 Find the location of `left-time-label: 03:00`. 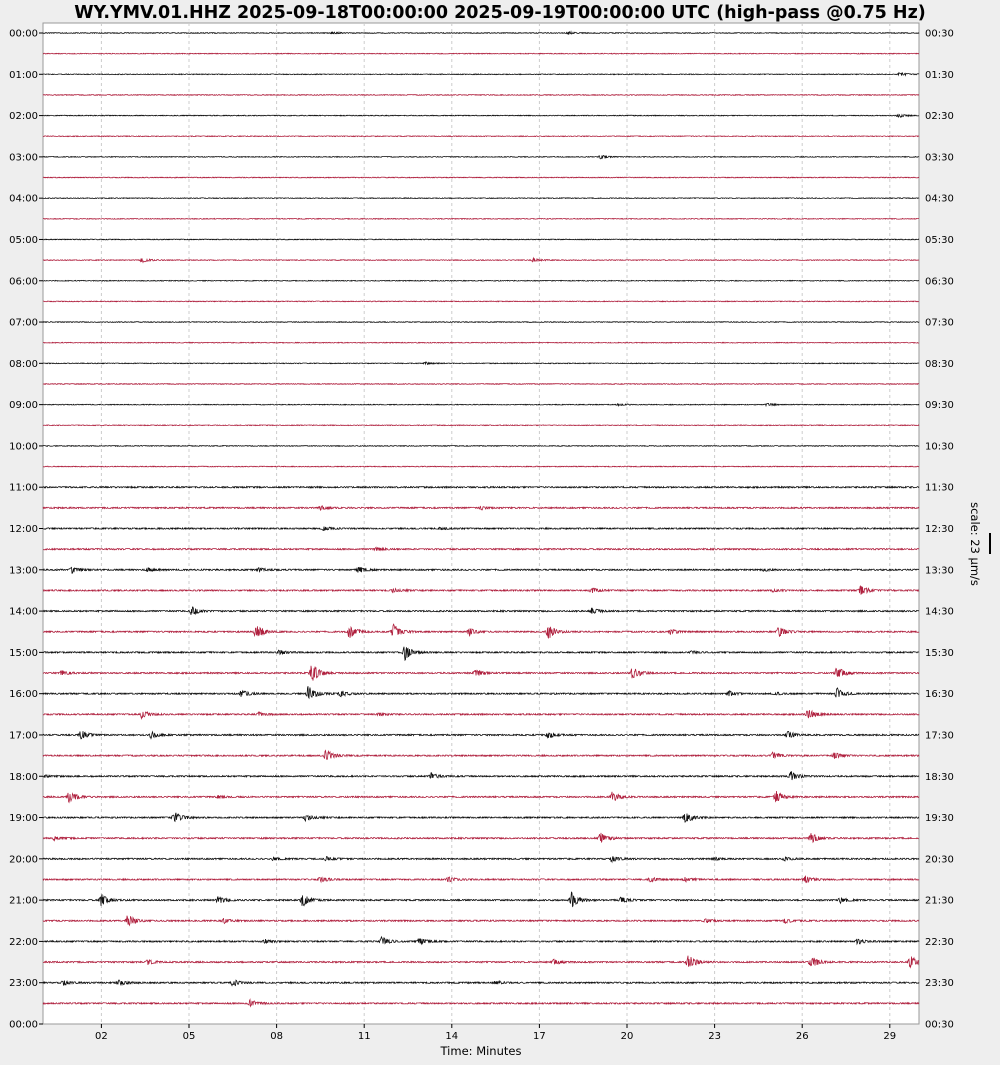

left-time-label: 03:00 is located at coordinates (23, 157).